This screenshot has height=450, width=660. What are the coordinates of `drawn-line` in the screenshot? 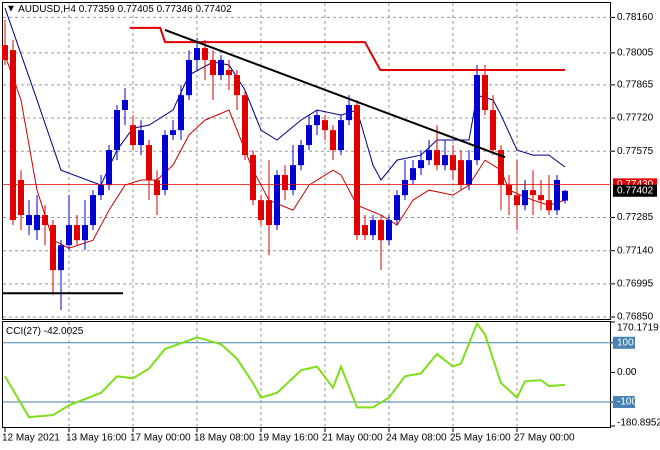 It's located at (347, 49).